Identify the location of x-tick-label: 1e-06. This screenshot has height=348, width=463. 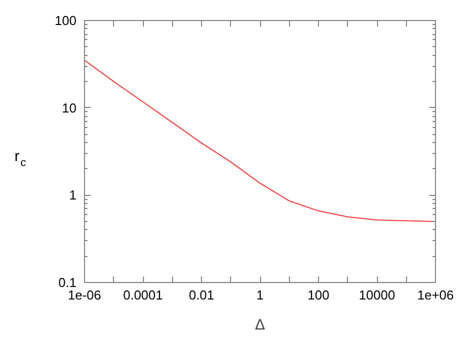
(85, 295).